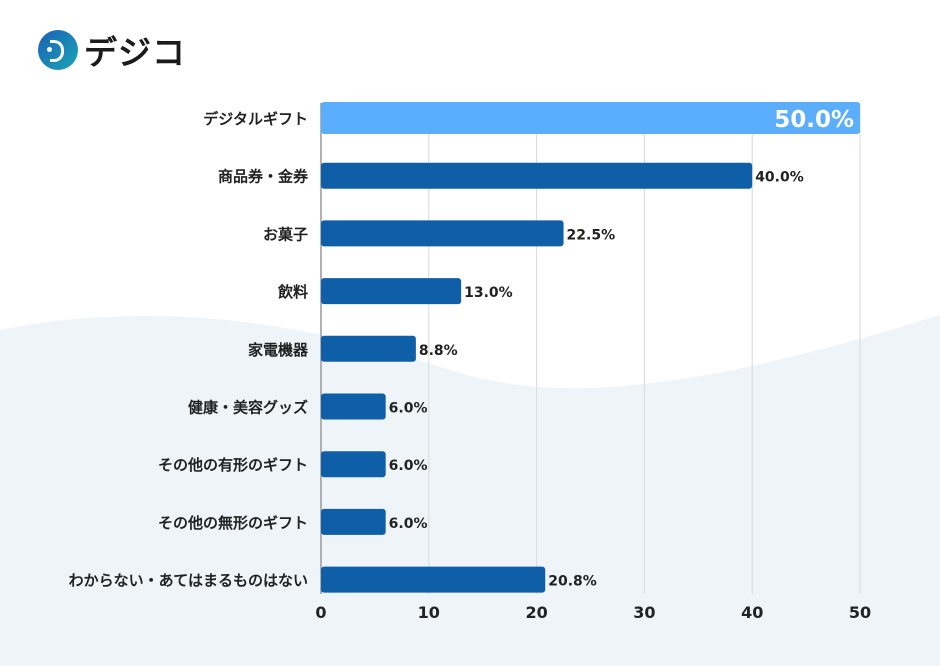 This screenshot has height=666, width=940. I want to click on data-label: 50.0%, so click(814, 120).